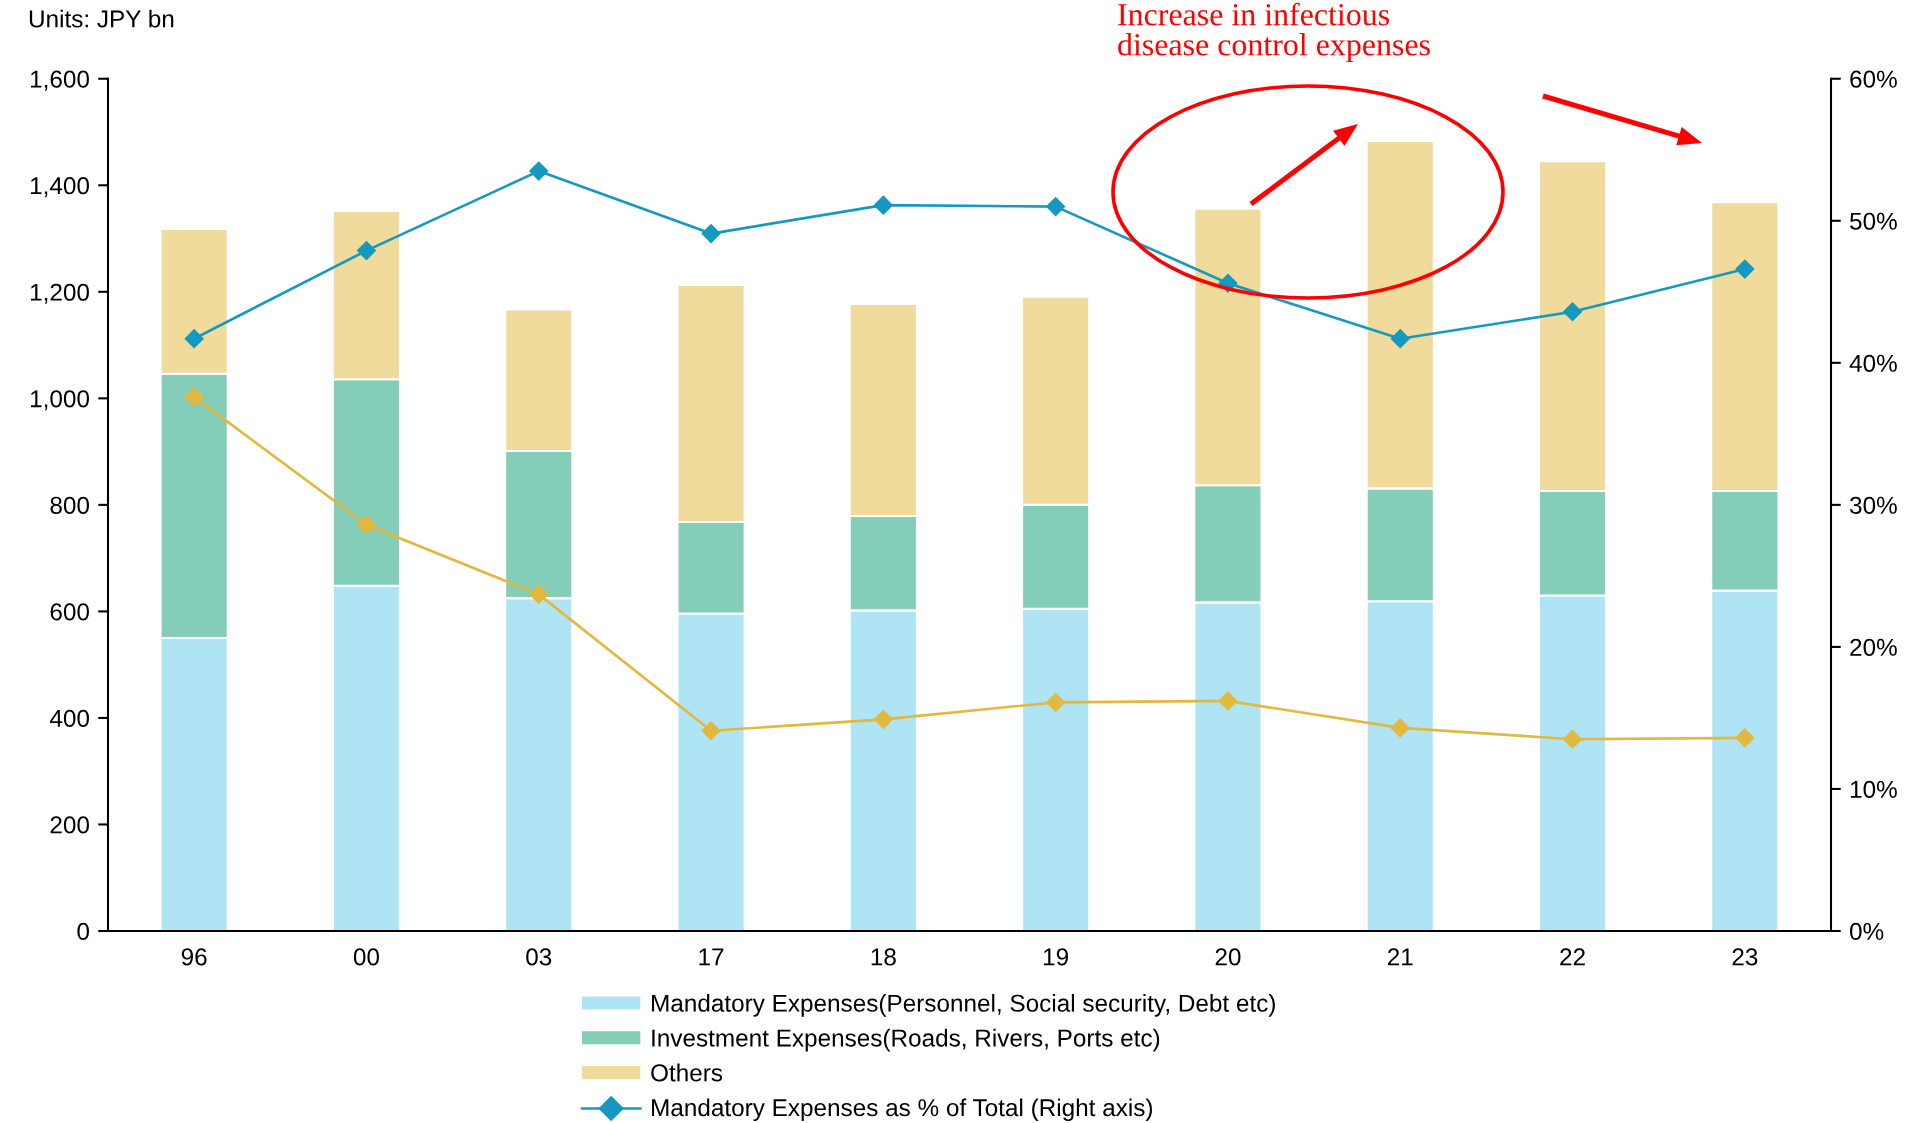 Image resolution: width=1923 pixels, height=1123 pixels. What do you see at coordinates (1873, 647) in the screenshot?
I see `y2-tick-label: 20%` at bounding box center [1873, 647].